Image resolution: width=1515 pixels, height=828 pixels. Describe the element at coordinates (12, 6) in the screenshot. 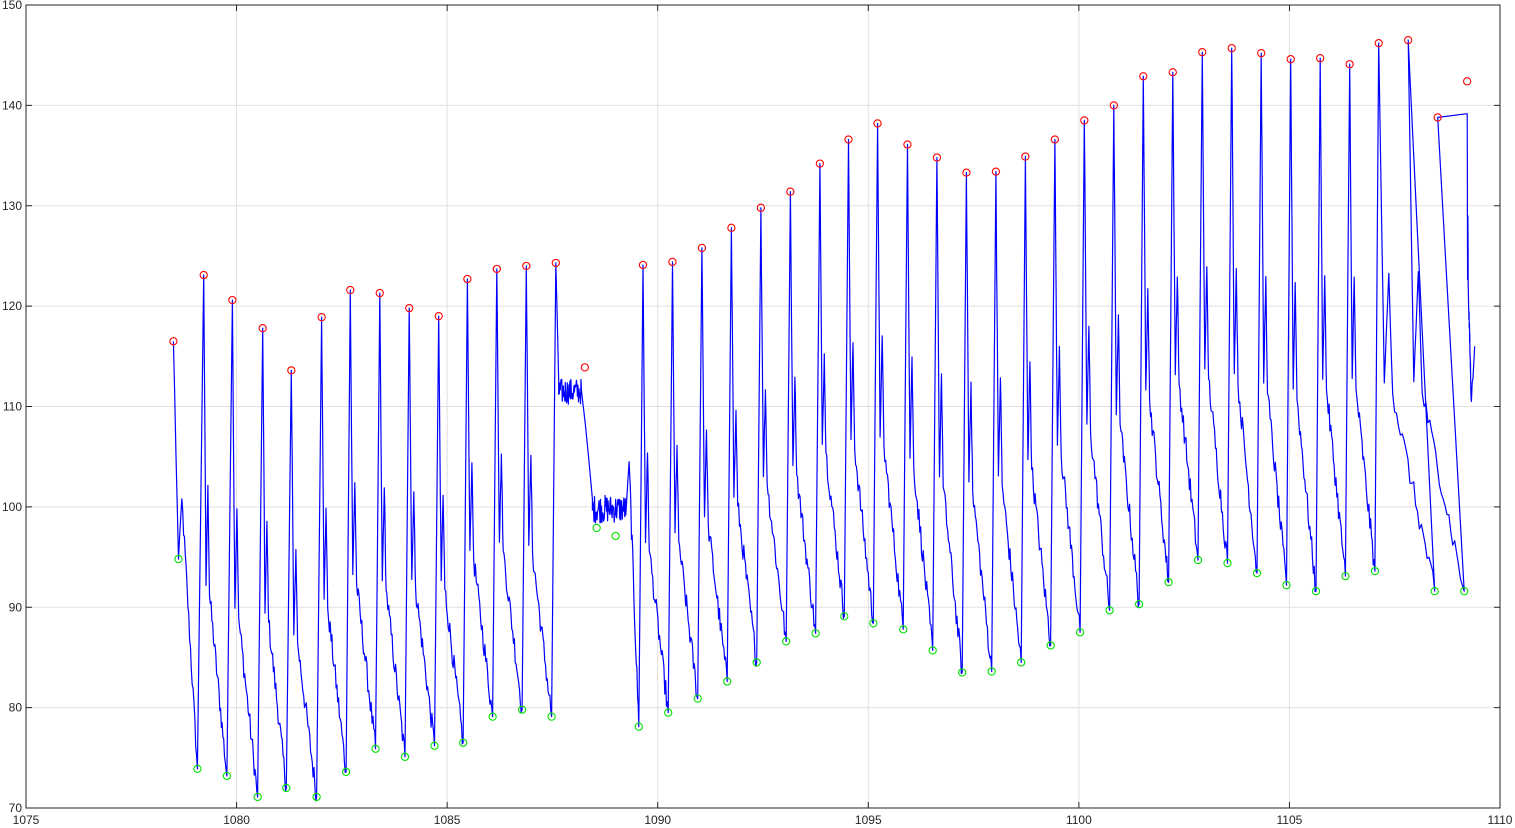

I see `y-tick-label: 150` at that location.